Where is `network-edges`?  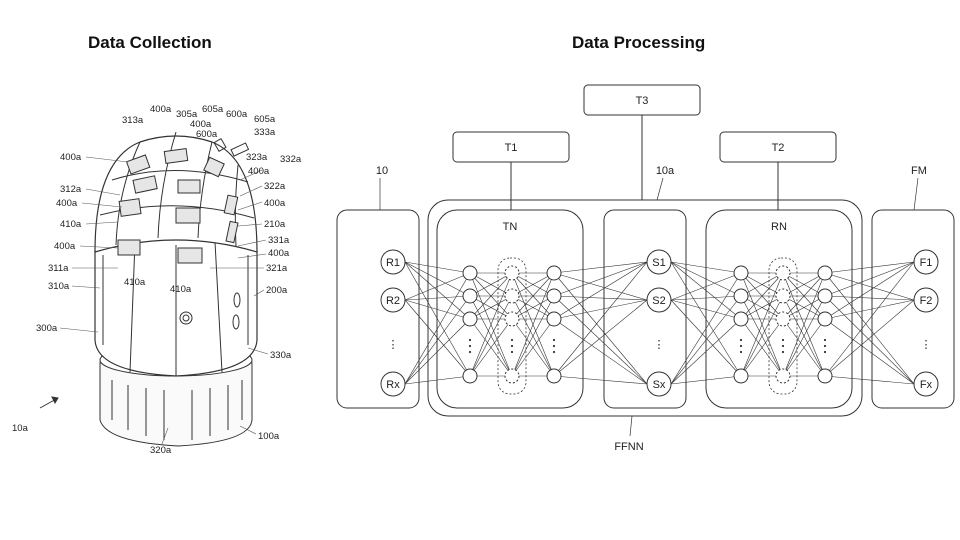
network-edges is located at coordinates (659, 323).